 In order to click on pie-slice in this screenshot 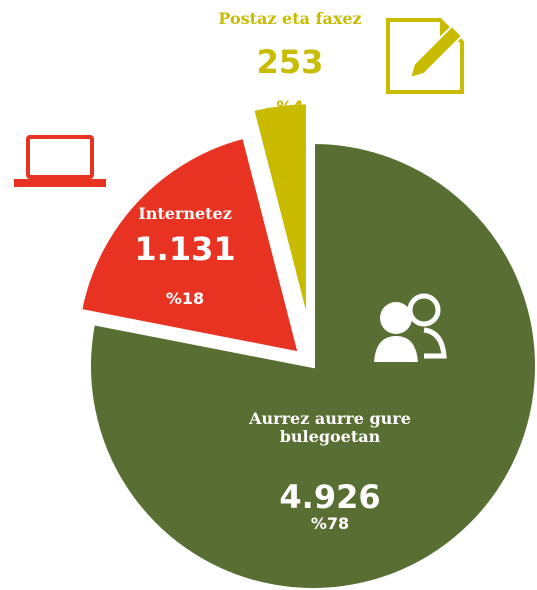, I will do `click(279, 213)`.